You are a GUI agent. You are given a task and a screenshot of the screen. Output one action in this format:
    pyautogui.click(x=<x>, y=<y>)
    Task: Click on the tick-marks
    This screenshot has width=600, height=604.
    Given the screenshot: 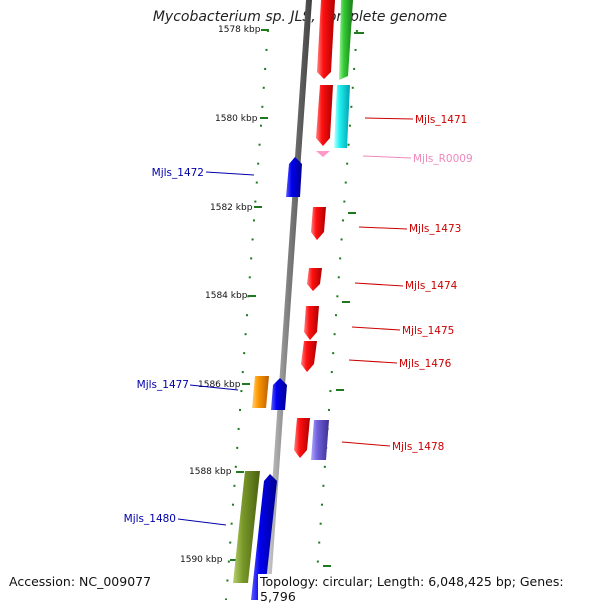 What is the action you would take?
    pyautogui.click(x=249, y=295)
    